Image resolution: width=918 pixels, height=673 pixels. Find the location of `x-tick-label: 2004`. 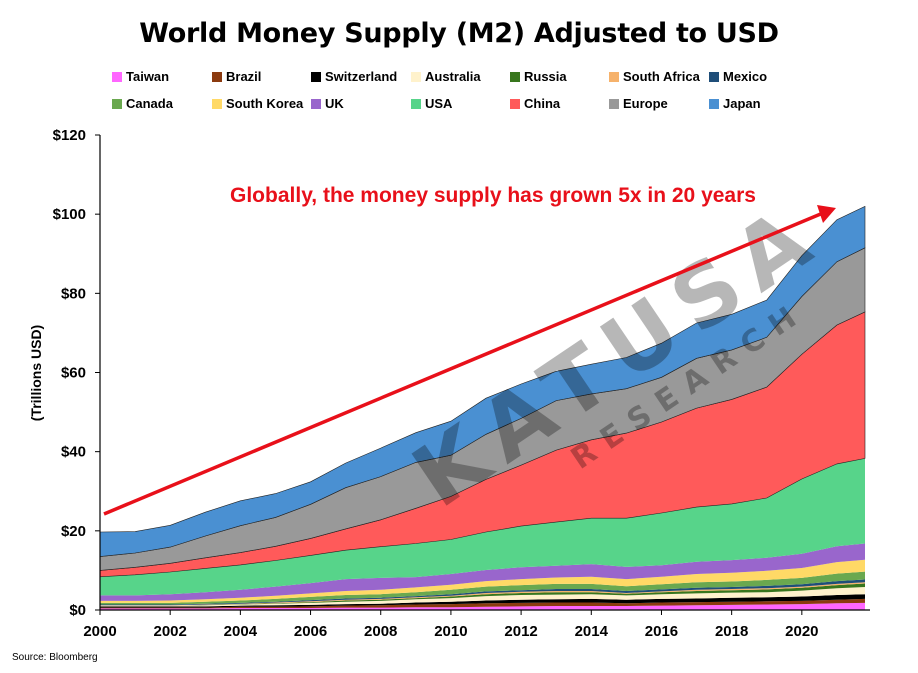

x-tick-label: 2004 is located at coordinates (241, 631).